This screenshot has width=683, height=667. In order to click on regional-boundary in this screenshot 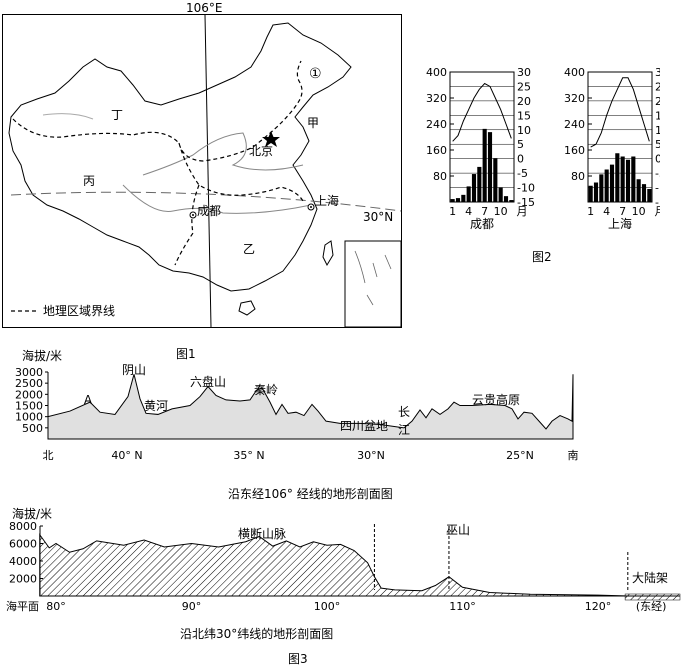, I will do `click(158, 163)`.